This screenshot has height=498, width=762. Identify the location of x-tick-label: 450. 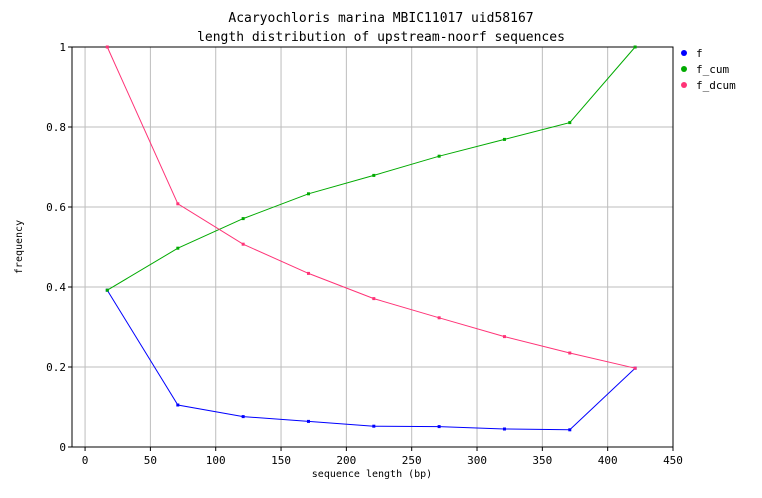
(673, 460).